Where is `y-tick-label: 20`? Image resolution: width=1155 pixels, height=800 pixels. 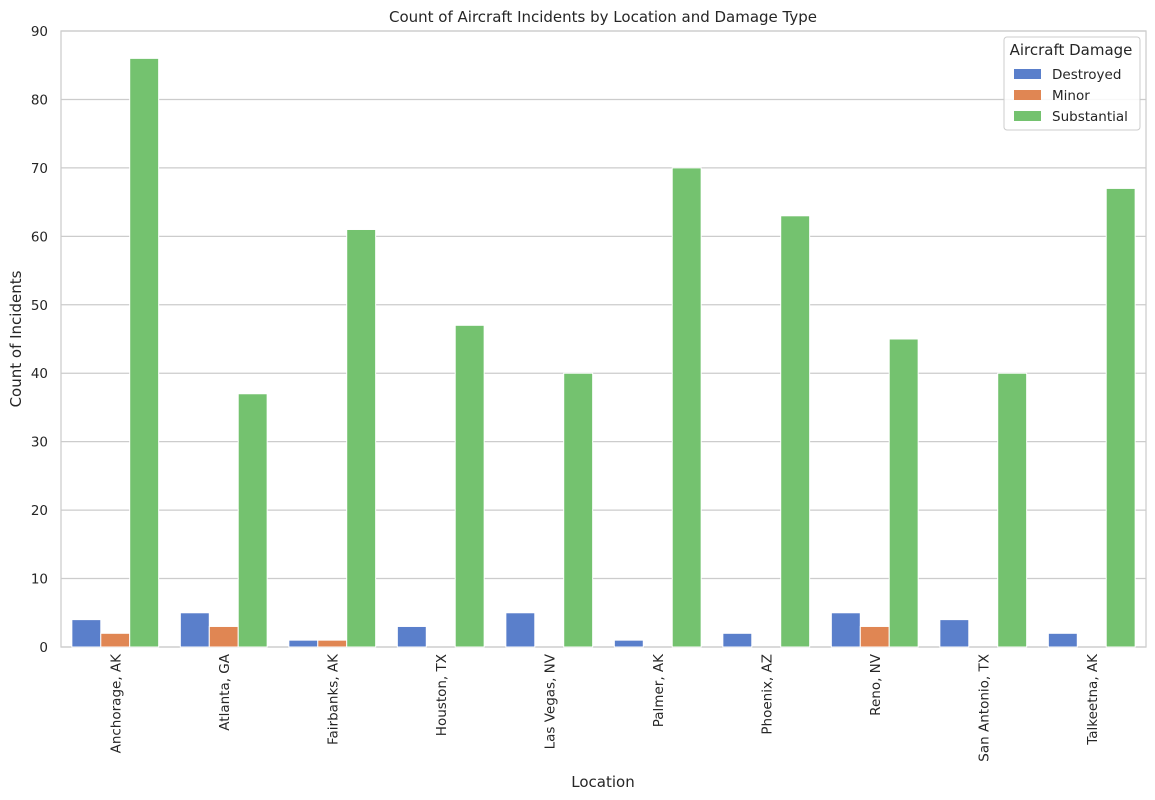 y-tick-label: 20 is located at coordinates (39, 511).